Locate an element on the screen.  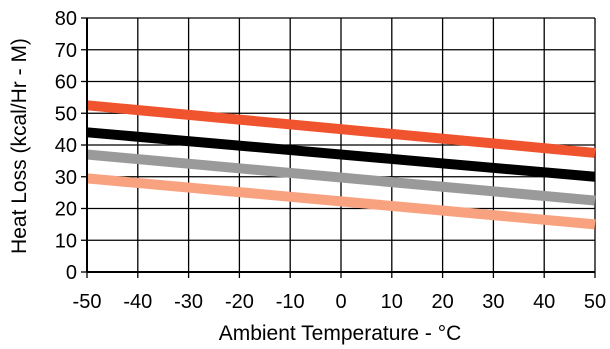
x-tick-label: 0 is located at coordinates (340, 302).